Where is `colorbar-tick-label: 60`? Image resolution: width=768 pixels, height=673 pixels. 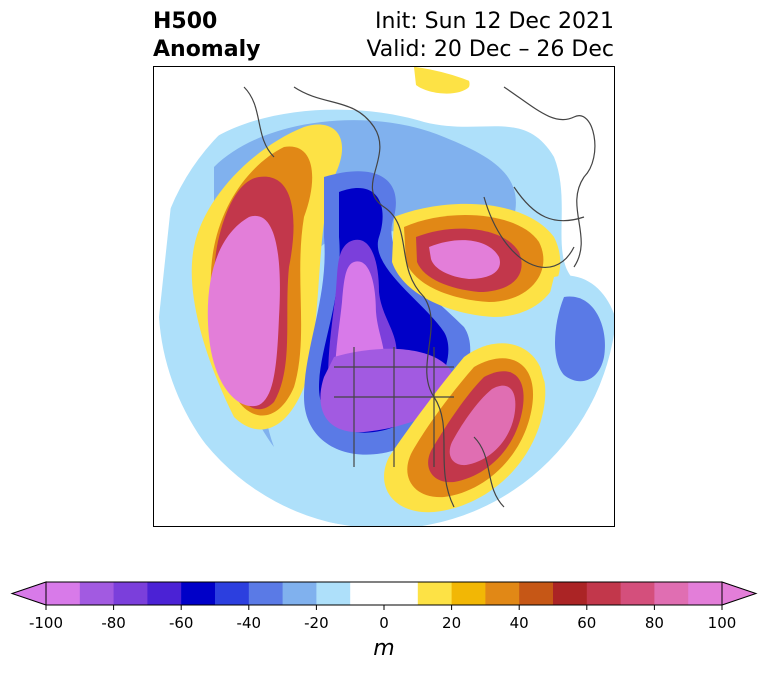
colorbar-tick-label: 60 is located at coordinates (586, 623).